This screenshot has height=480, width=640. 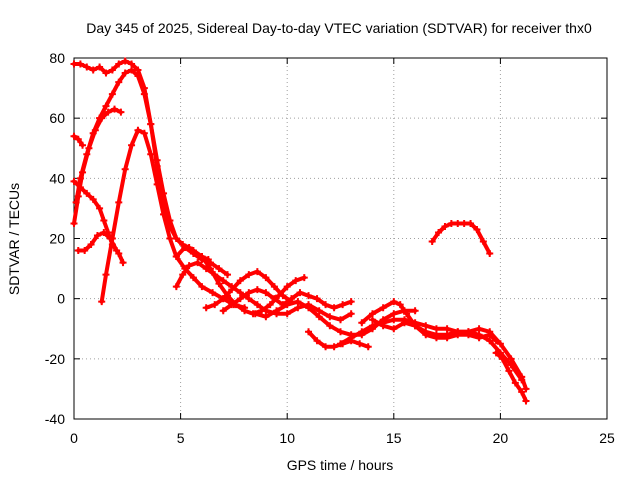 What do you see at coordinates (57, 58) in the screenshot?
I see `y-tick-label: 80` at bounding box center [57, 58].